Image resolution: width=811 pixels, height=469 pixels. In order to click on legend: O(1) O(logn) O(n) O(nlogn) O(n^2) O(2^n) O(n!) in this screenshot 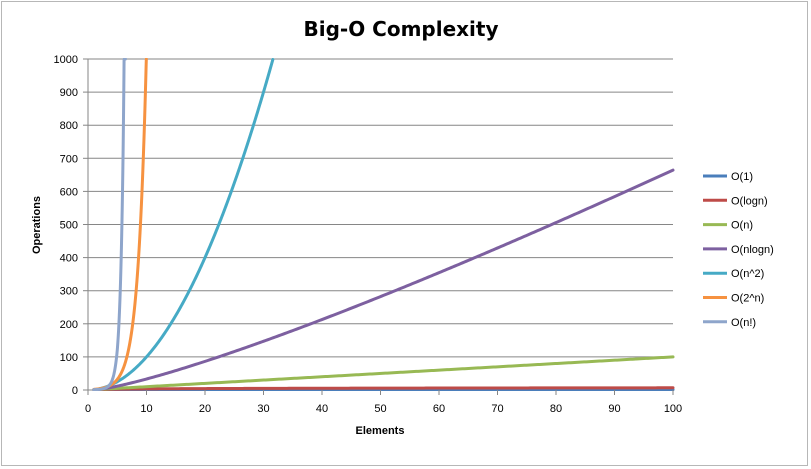, I will do `click(738, 250)`.